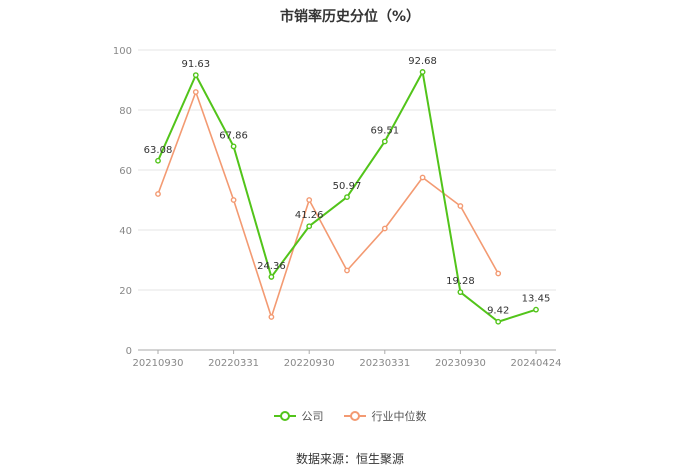 The height and width of the screenshot is (474, 700). What do you see at coordinates (158, 150) in the screenshot?
I see `data-label: 63.08` at bounding box center [158, 150].